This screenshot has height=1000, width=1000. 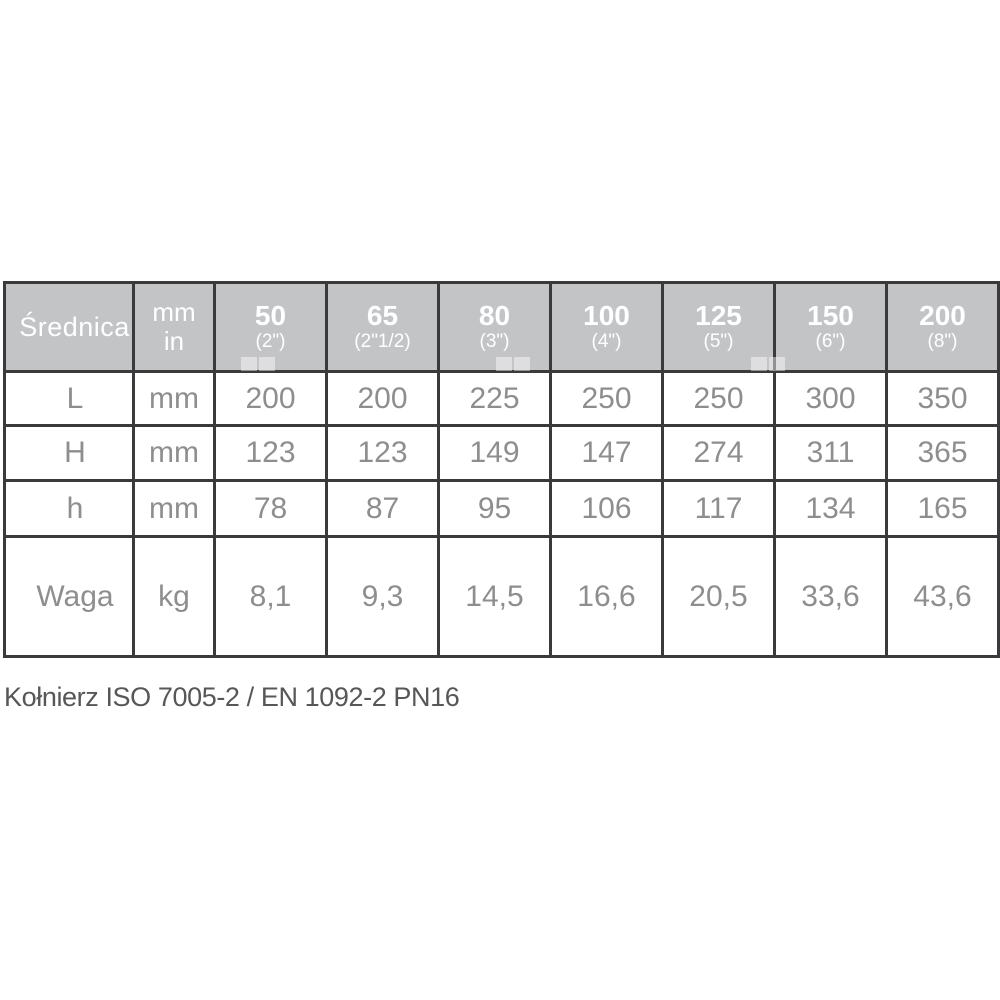 I want to click on cell-L-200: 350, so click(x=942, y=398).